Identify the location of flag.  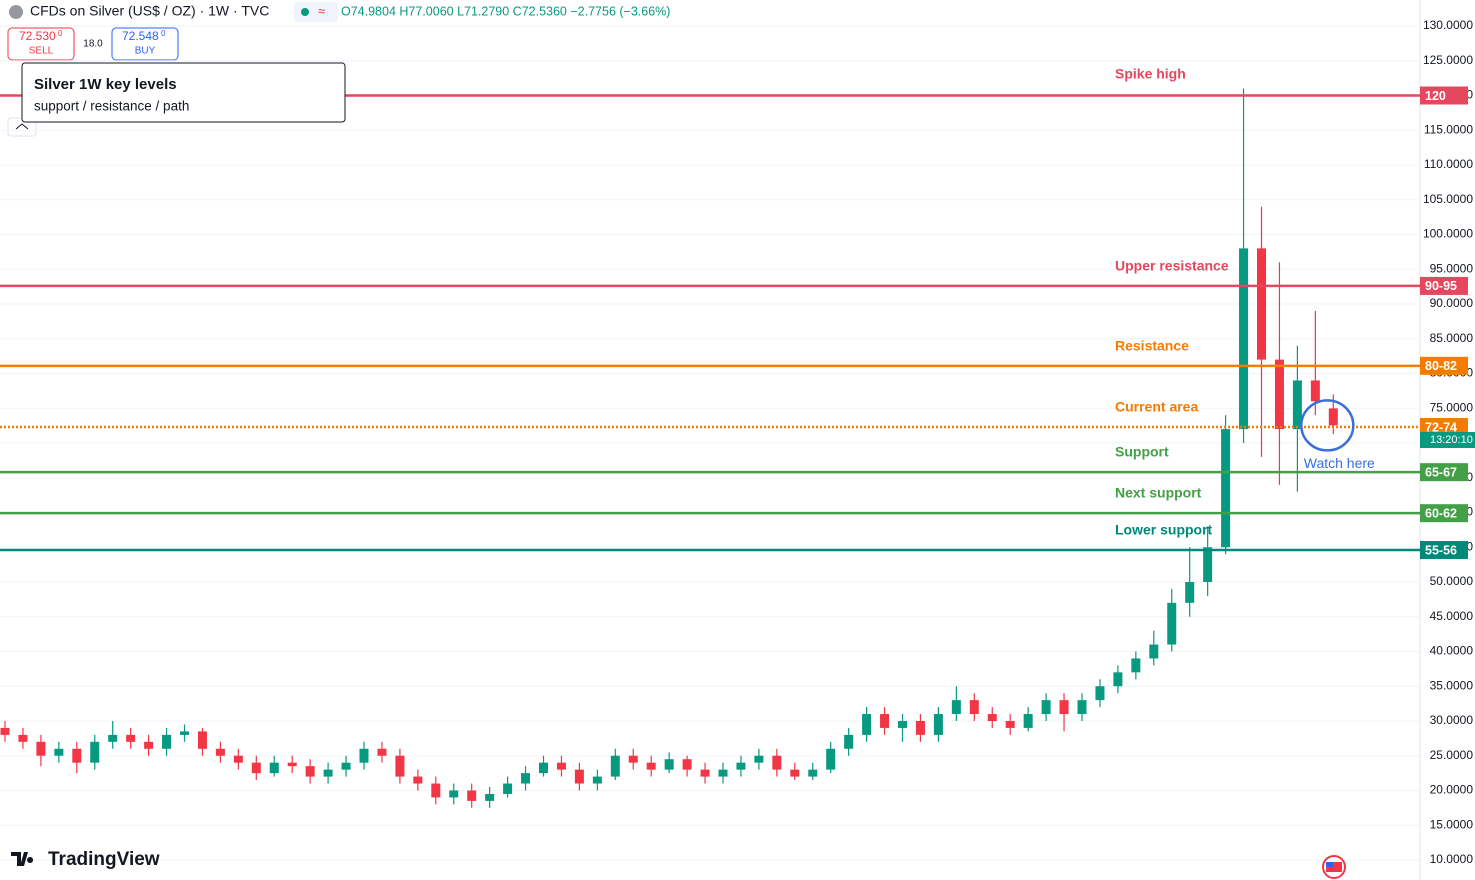
(1334, 867).